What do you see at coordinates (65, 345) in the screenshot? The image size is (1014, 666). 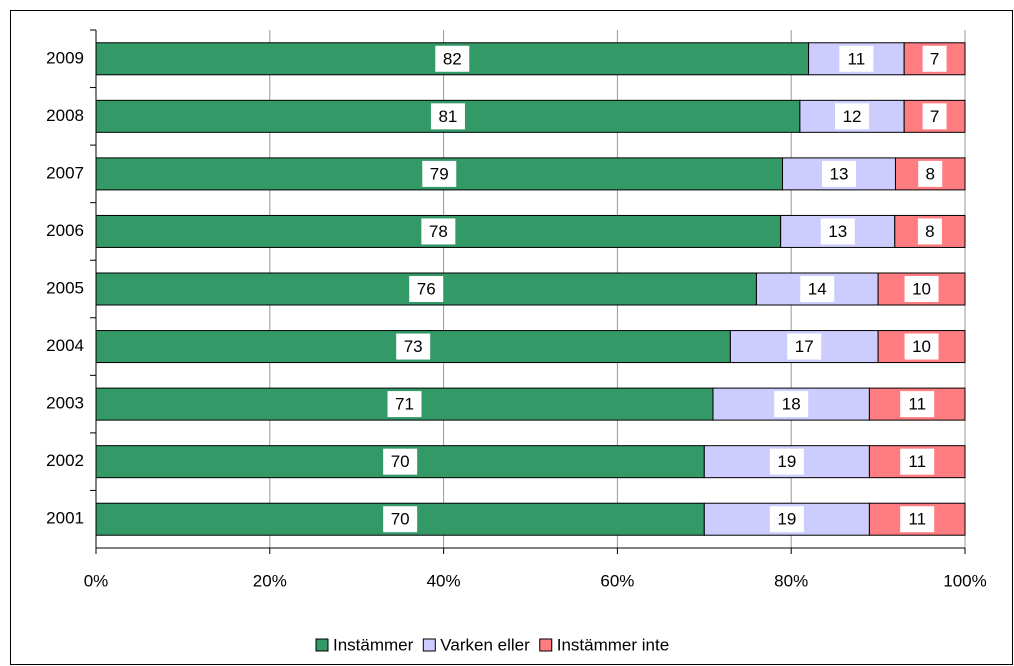 I see `y-tick-label: 2004` at bounding box center [65, 345].